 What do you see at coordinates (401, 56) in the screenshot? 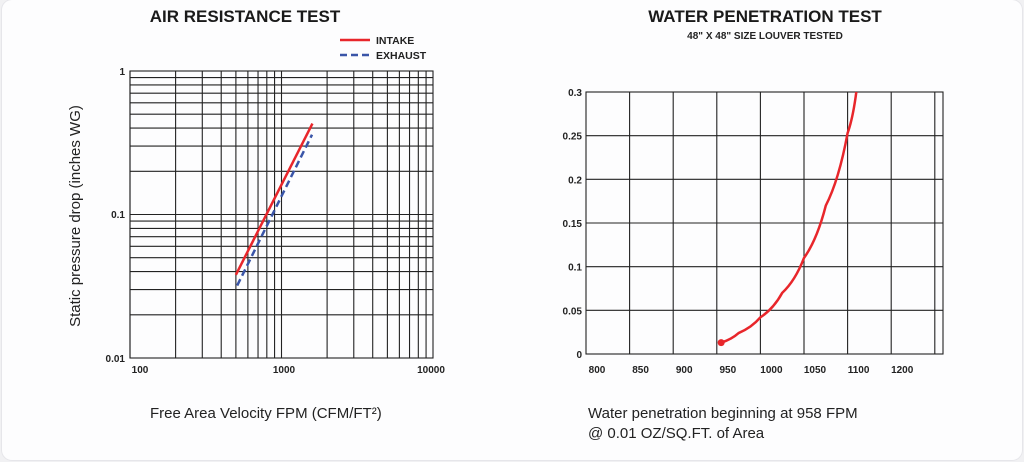
I see `legend-exhaust-label: EXHAUST` at bounding box center [401, 56].